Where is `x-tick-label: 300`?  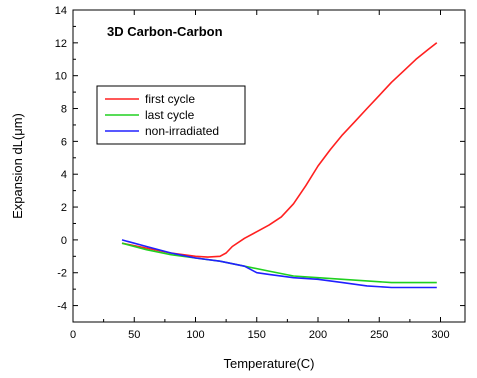 x-tick-label: 300 is located at coordinates (440, 335).